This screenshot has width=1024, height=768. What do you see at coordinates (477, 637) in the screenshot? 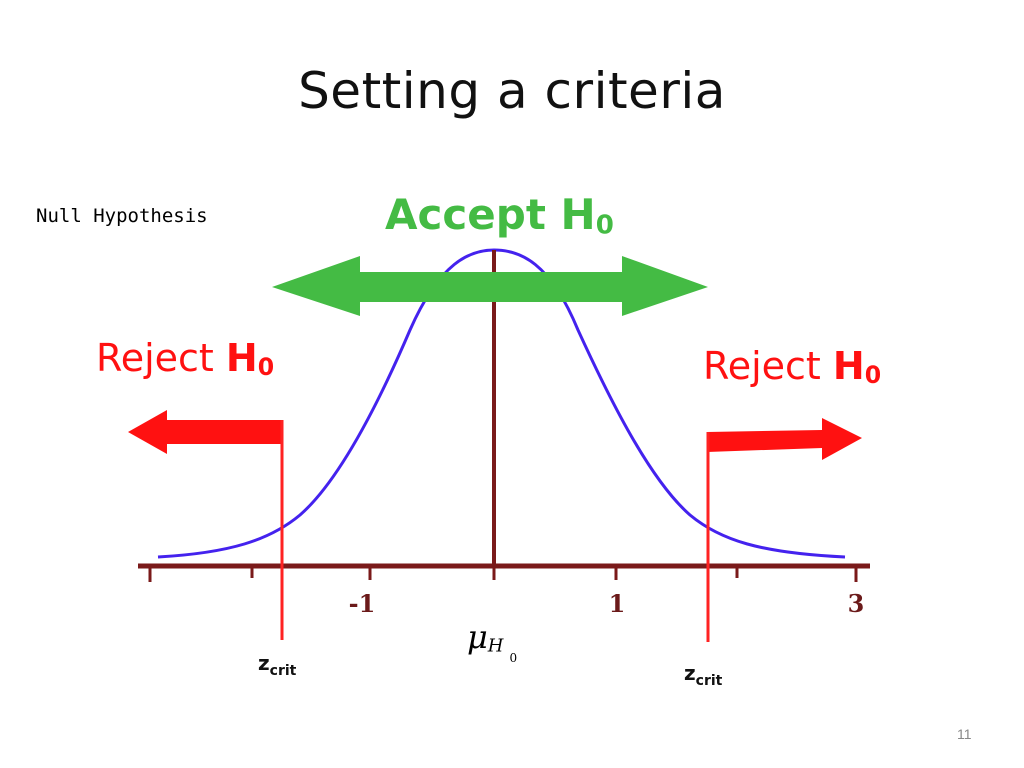
I see `mu-symbol: μ` at bounding box center [477, 637].